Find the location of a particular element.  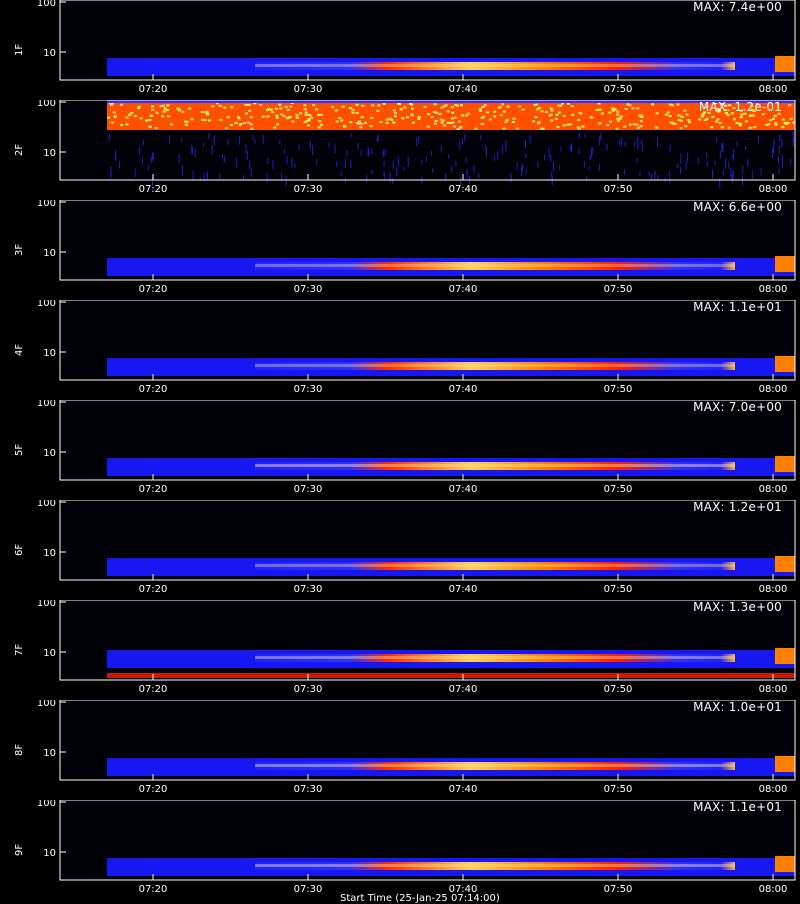

band-bottom is located at coordinates (451, 675).